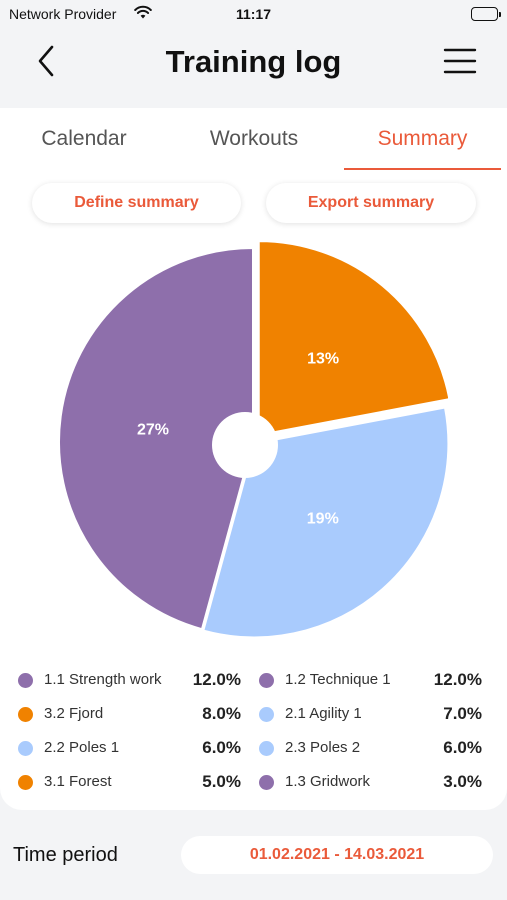 The width and height of the screenshot is (507, 900). What do you see at coordinates (153, 430) in the screenshot?
I see `pie-slice-label: 27%` at bounding box center [153, 430].